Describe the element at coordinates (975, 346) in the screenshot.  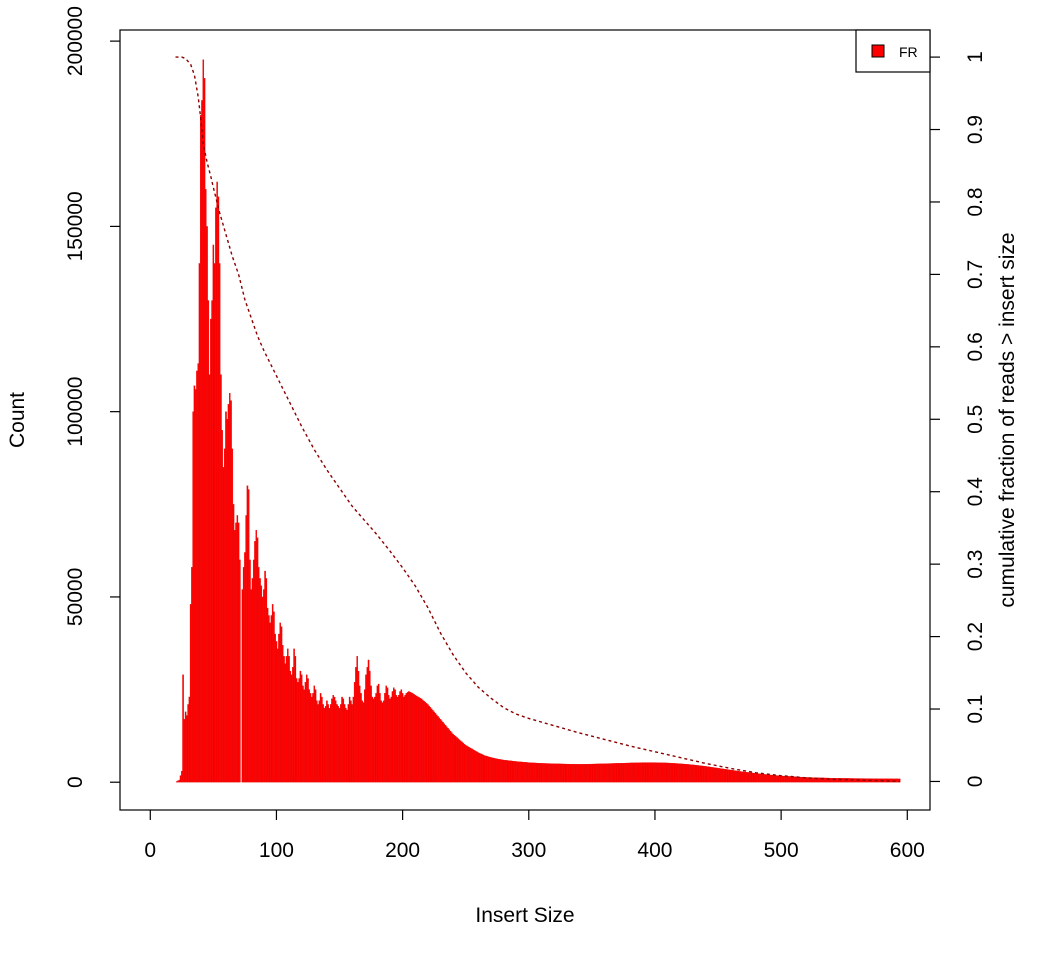
I see `y2-tick-label: 0.6` at that location.